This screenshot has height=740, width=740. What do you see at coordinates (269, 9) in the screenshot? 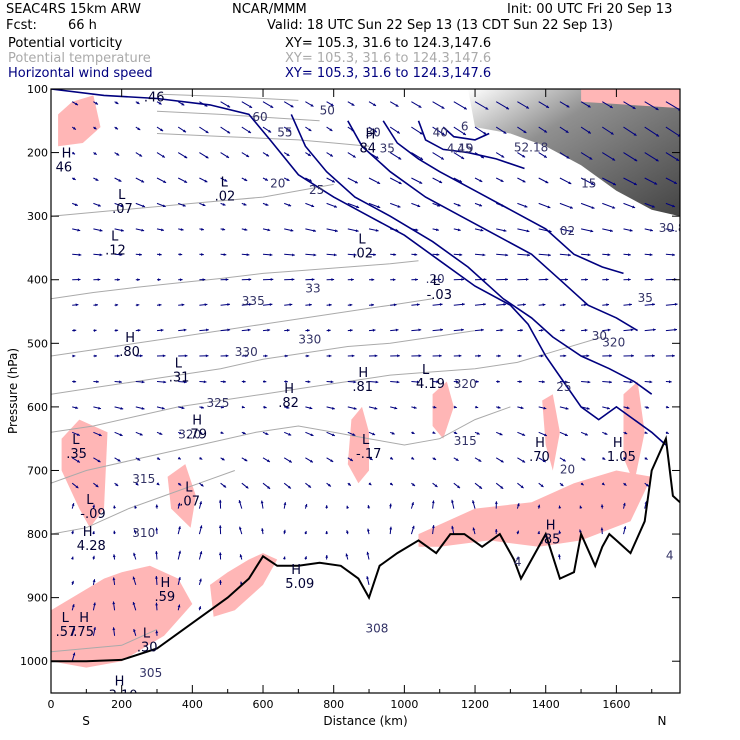
I see `center-label: NCAR/MMM` at bounding box center [269, 9].